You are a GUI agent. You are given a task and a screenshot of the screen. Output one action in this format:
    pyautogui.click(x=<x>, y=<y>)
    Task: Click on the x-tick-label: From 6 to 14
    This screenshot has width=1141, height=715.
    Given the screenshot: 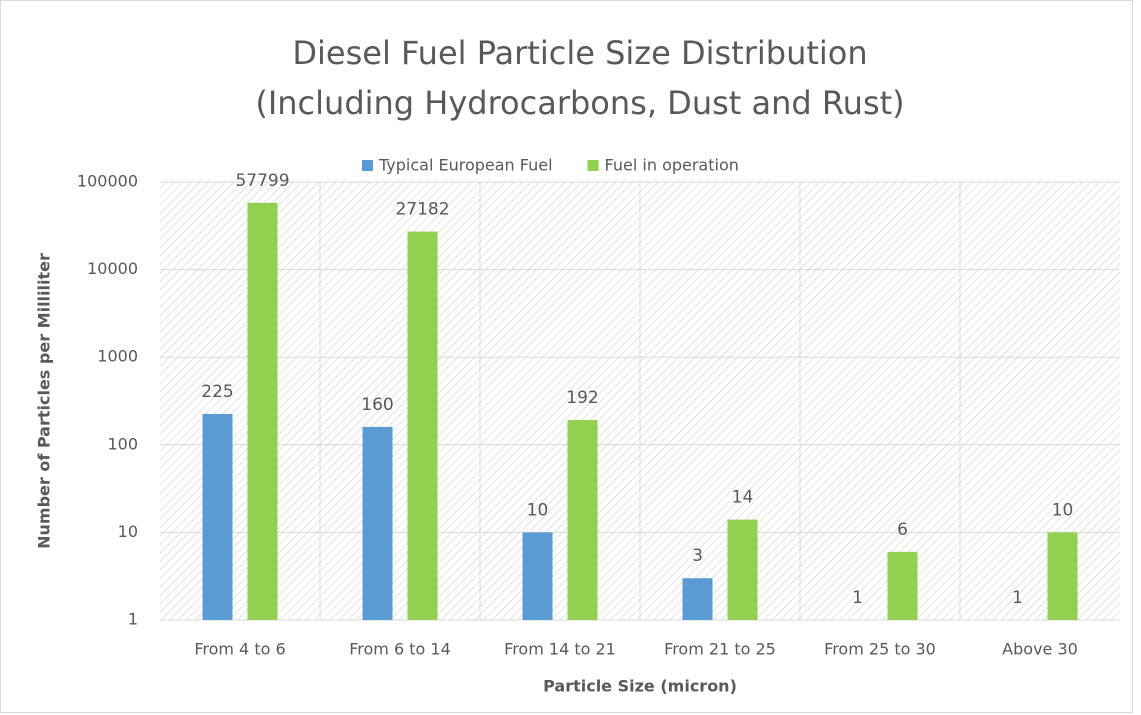 What is the action you would take?
    pyautogui.click(x=400, y=649)
    